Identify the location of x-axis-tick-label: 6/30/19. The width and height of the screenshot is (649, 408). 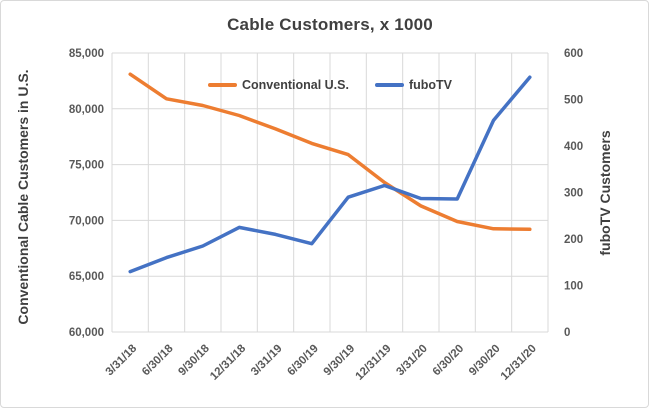
(303, 361).